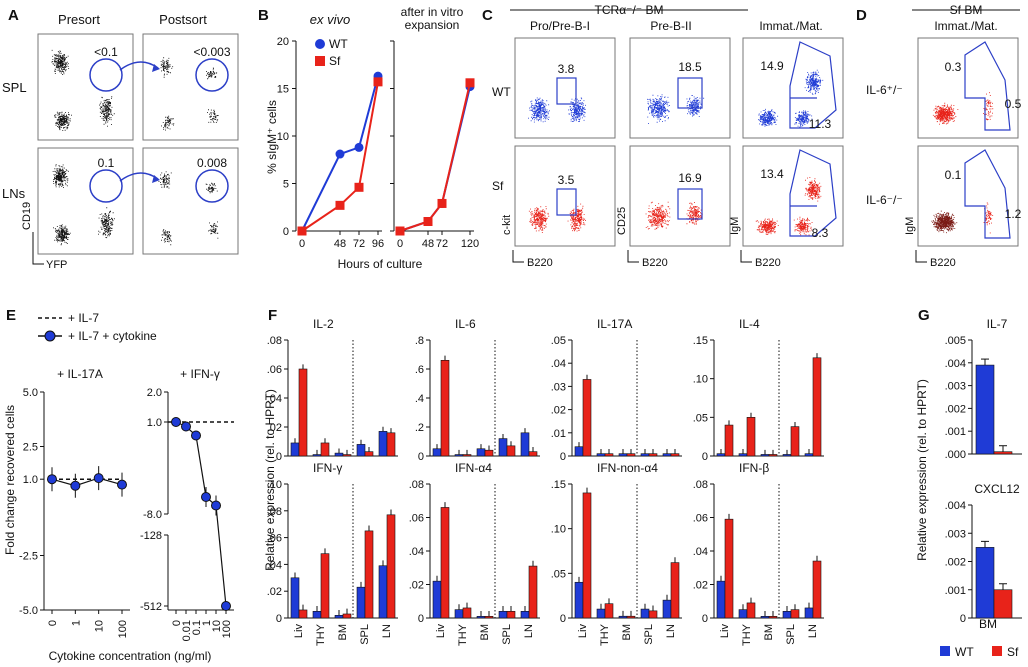 This screenshot has height=667, width=1028. I want to click on chart-title: IL-4, so click(749, 324).